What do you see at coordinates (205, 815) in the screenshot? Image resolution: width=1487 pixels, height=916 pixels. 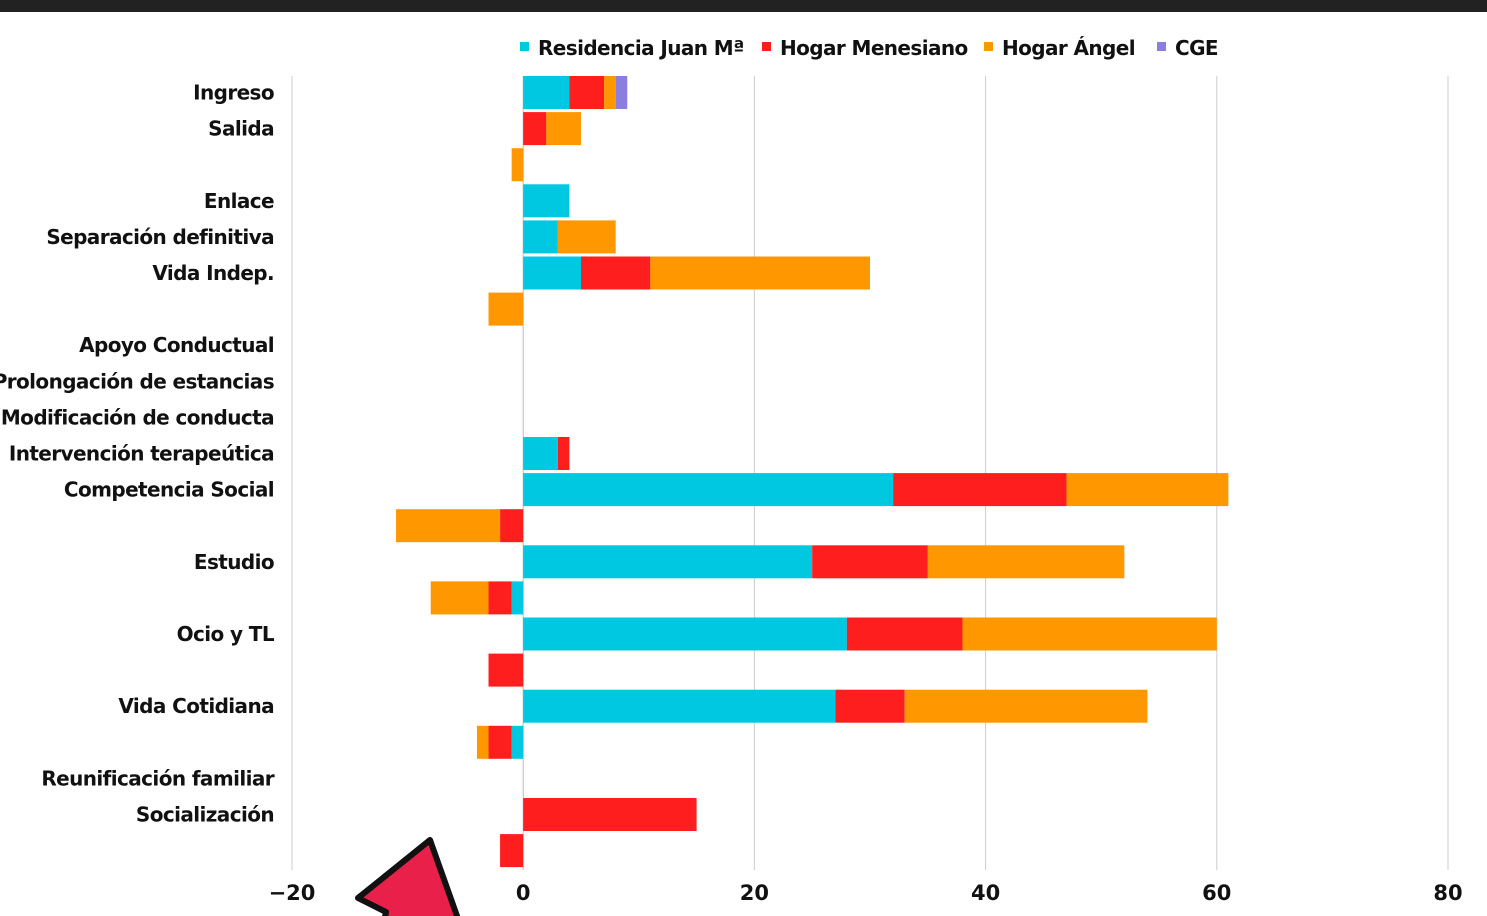 I see `category-label: Socialización` at bounding box center [205, 815].